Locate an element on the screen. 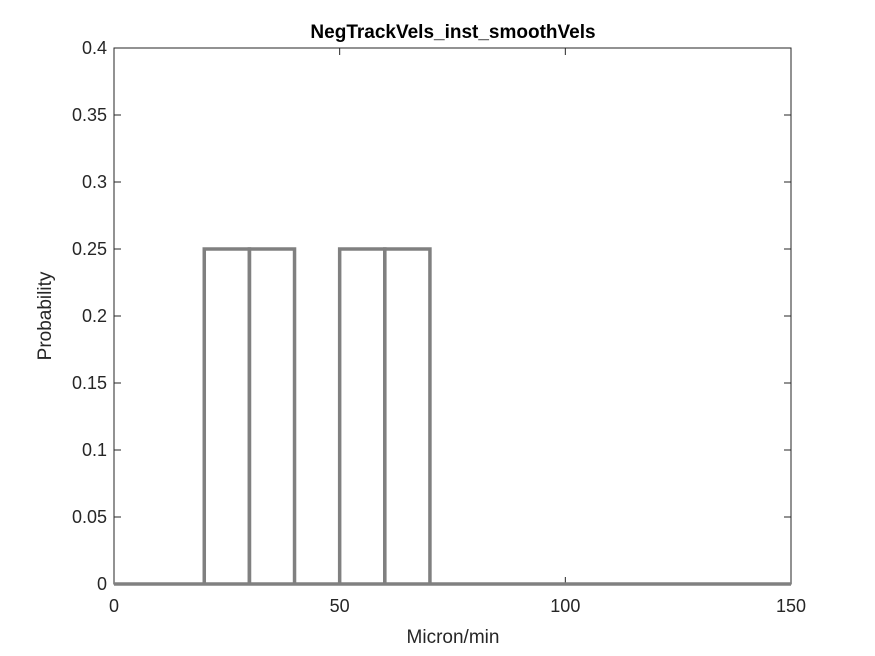  y-tick-label: 0.2 is located at coordinates (94, 316).